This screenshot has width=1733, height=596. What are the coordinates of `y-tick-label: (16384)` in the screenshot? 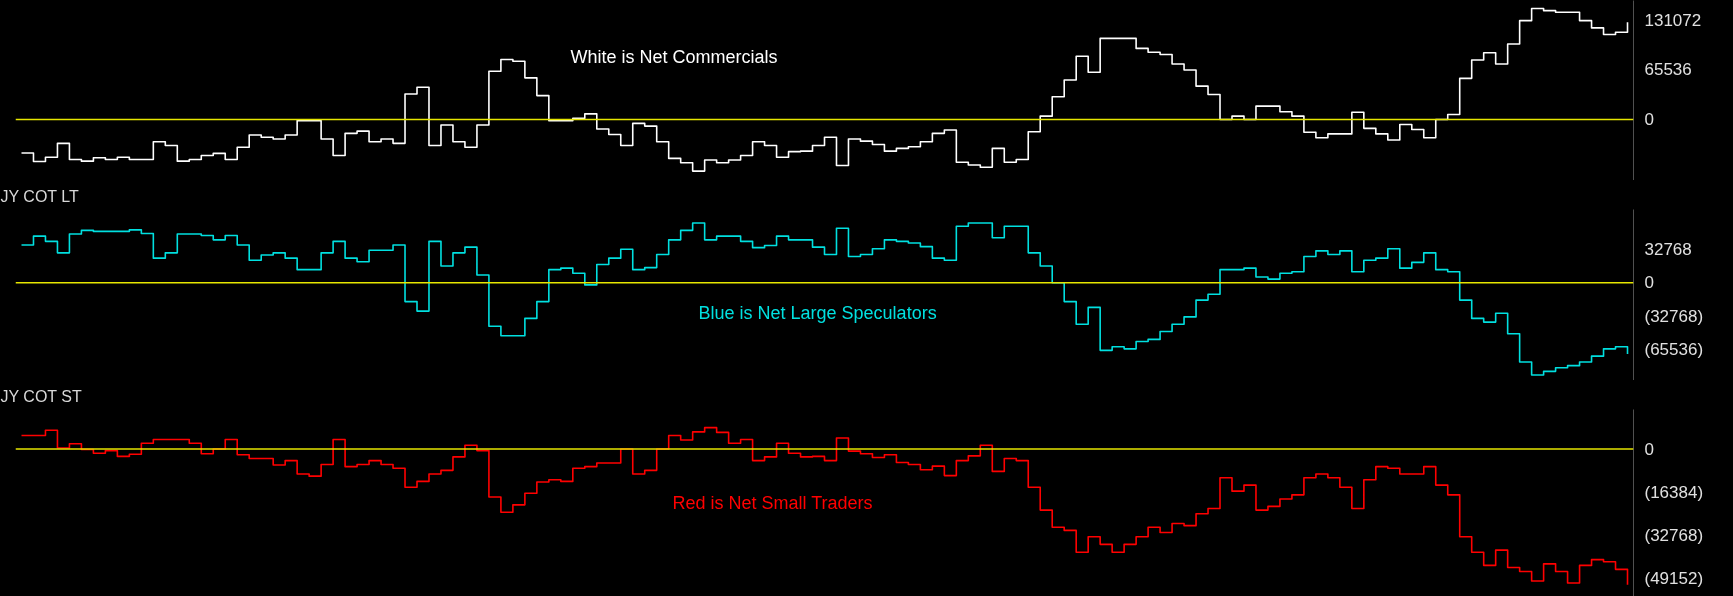 It's located at (1674, 492).